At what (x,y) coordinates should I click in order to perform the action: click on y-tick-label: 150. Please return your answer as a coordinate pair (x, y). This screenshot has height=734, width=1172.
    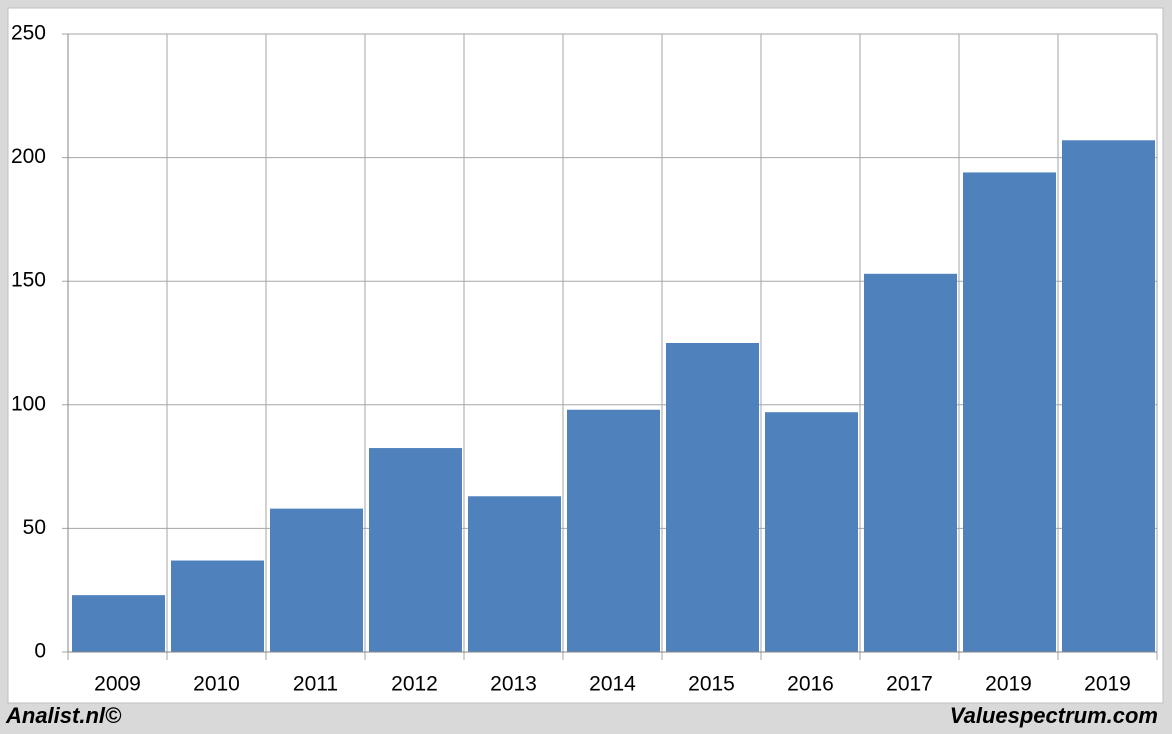
    Looking at the image, I should click on (28, 280).